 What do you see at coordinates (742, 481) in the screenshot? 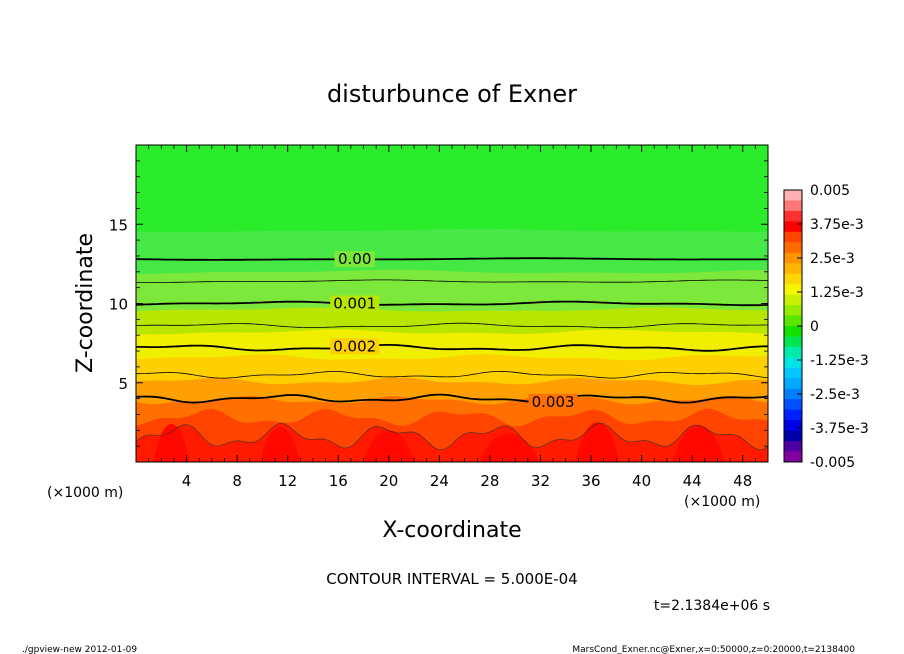
I see `x-tick-label-11: 48` at bounding box center [742, 481].